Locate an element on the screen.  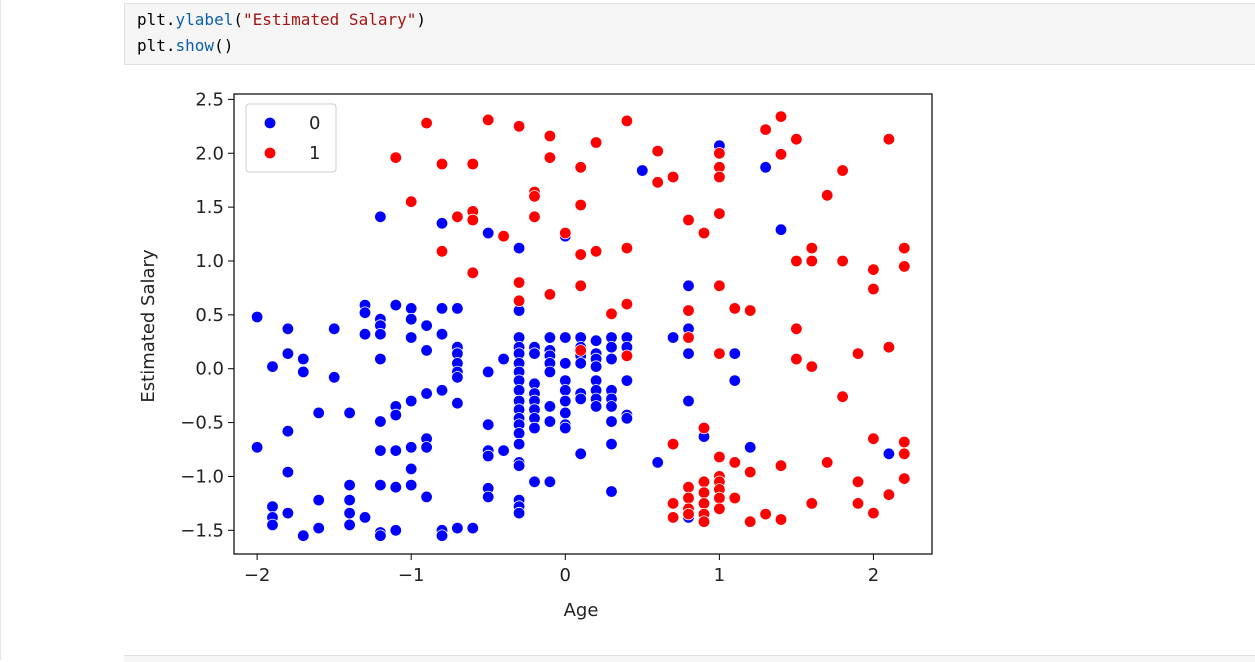
code-line: plt.show() is located at coordinates (185, 45).